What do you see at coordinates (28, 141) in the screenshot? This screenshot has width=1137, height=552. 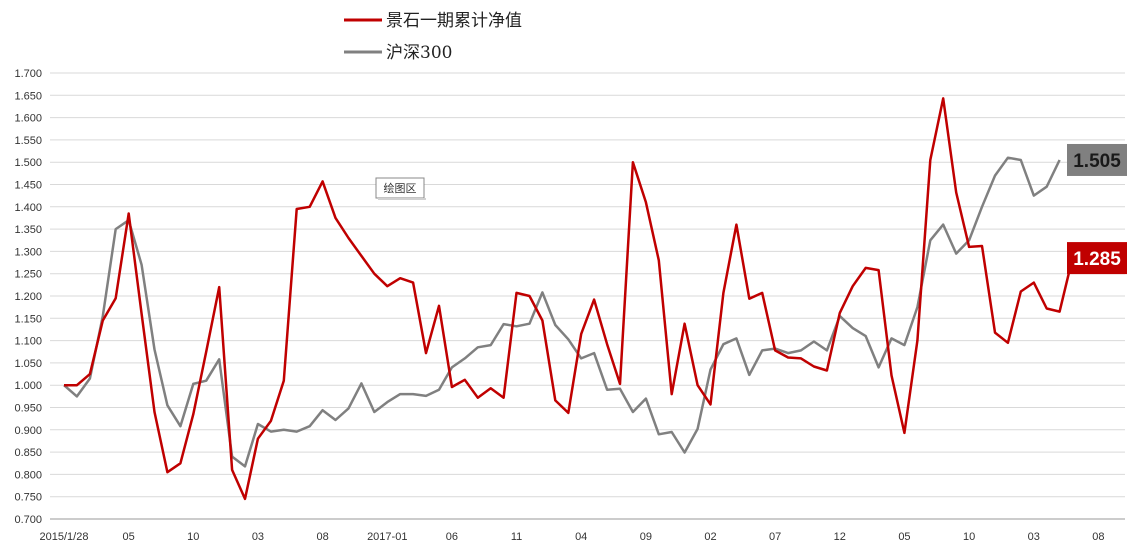 I see `y-tick-label: 1.550` at bounding box center [28, 141].